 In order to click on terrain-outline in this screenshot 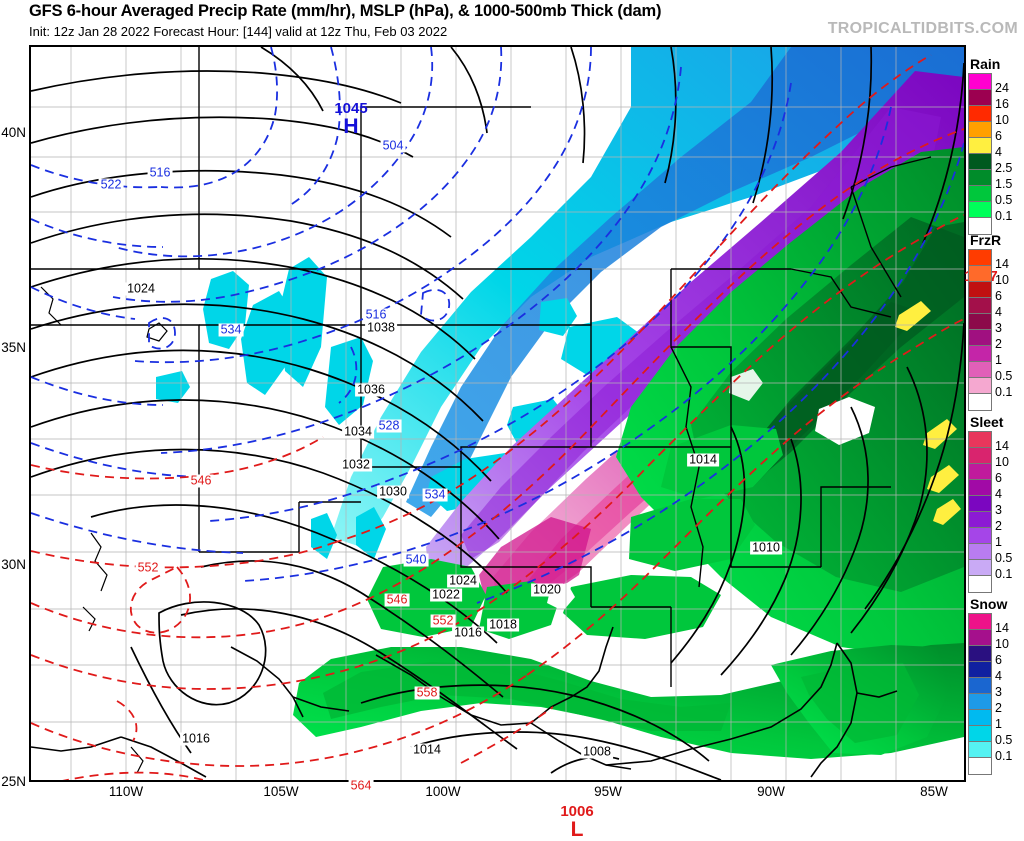, I will do `click(104, 530)`.